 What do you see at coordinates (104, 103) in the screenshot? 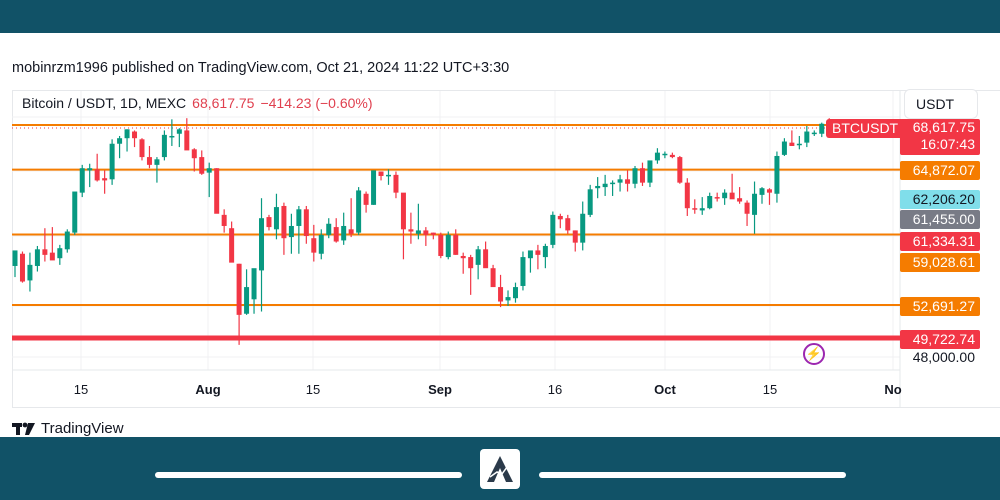
I see `symbol-label: Bitcoin / USDT, 1D, MEXC` at bounding box center [104, 103].